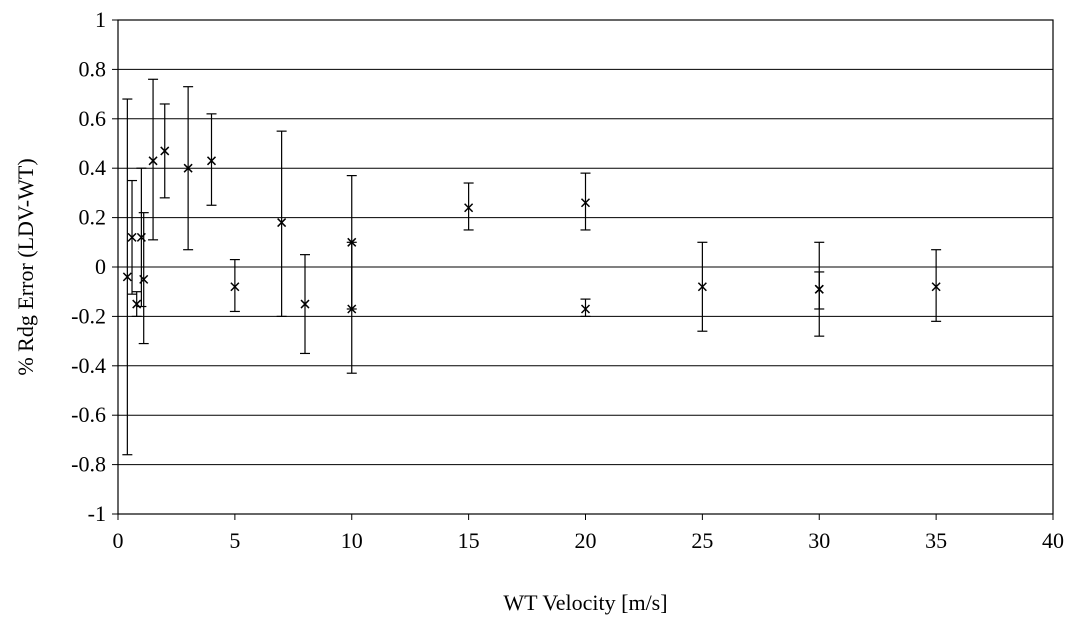  I want to click on x-axis: 0 5 10 15 20 25 30 35 40, so click(588, 533).